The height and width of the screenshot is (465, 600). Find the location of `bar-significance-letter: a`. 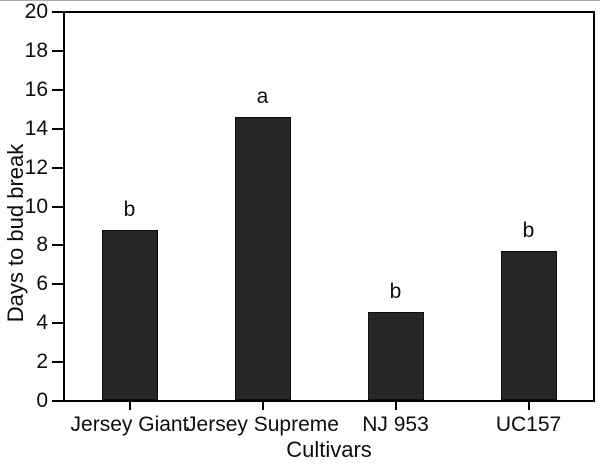

bar-significance-letter: a is located at coordinates (262, 97).